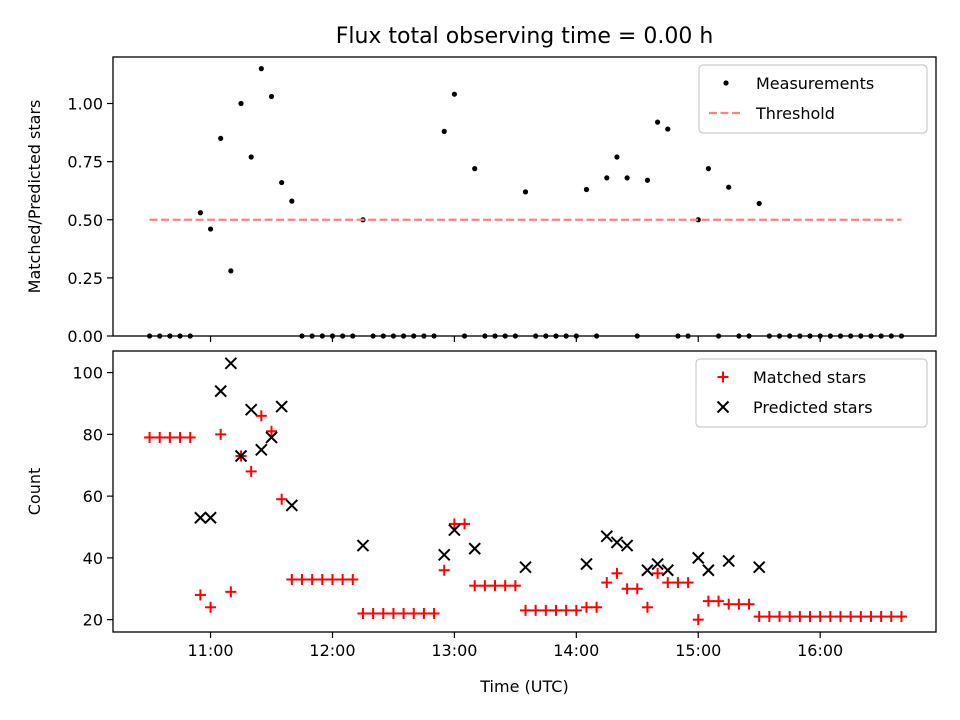 The height and width of the screenshot is (720, 960). What do you see at coordinates (93, 620) in the screenshot?
I see `y-tick-label: 20` at bounding box center [93, 620].